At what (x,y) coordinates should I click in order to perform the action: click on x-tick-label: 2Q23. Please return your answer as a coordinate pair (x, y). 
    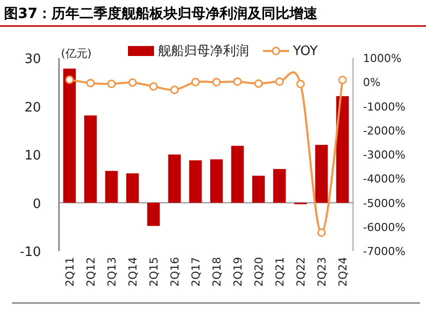
    Looking at the image, I should click on (322, 272).